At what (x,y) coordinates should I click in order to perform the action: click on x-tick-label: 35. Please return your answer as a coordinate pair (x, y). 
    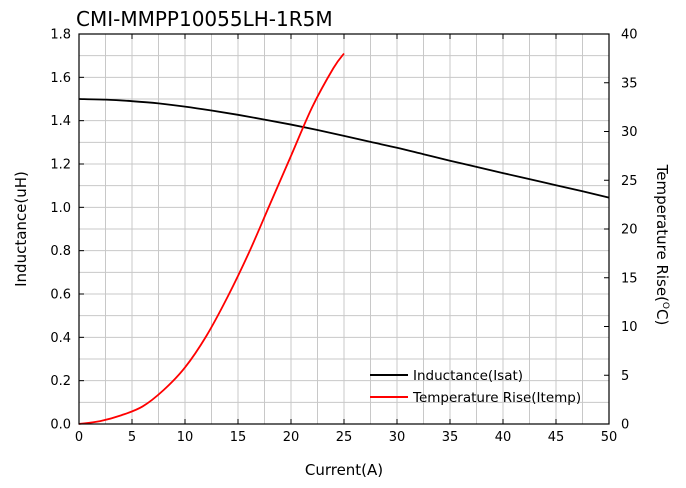
    Looking at the image, I should click on (450, 437).